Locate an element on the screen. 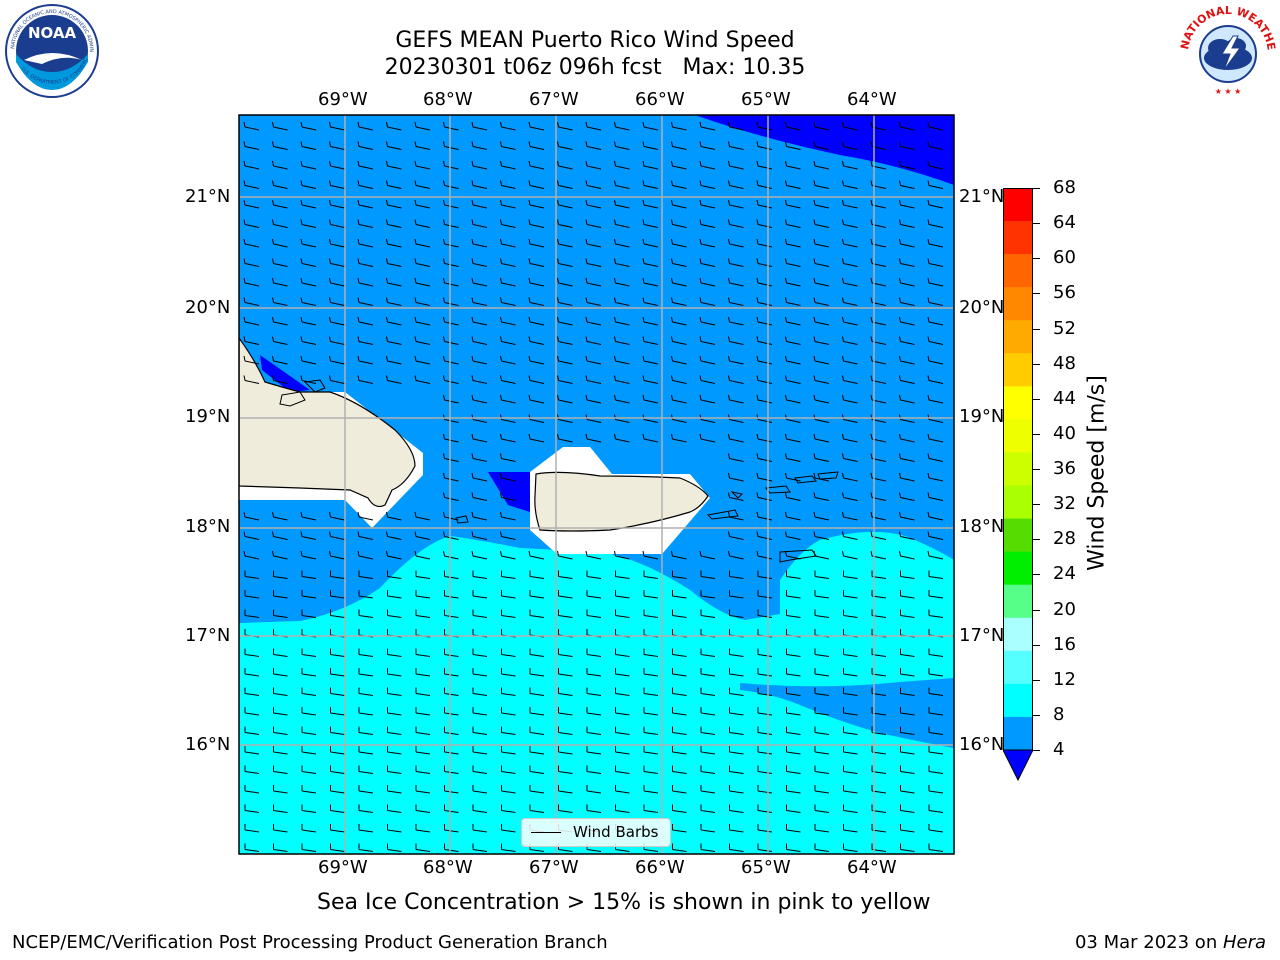 The image size is (1280, 960). island-virgin-islands is located at coordinates (784, 485).